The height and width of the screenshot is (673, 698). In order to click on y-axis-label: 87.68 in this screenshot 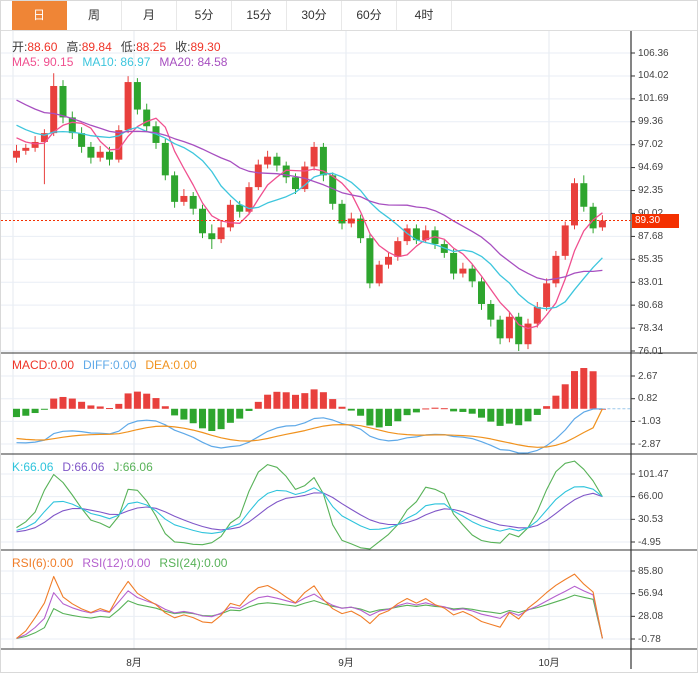, I will do `click(651, 236)`.